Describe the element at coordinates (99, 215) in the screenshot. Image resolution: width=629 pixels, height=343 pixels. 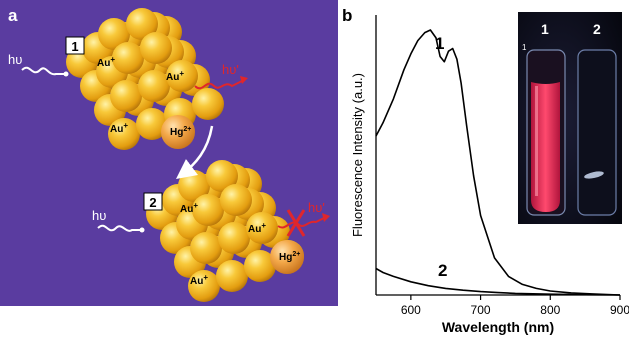
I see `excitation-label-2: hυ` at that location.